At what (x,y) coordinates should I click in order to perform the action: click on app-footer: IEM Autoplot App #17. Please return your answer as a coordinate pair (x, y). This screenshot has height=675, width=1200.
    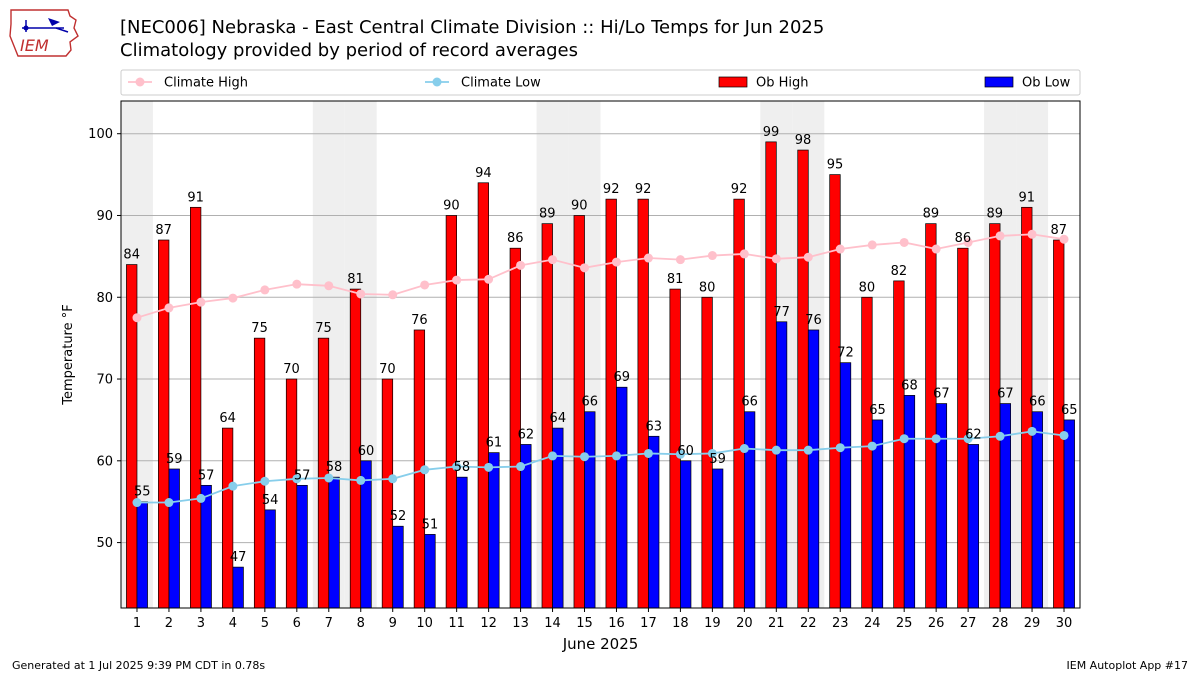
    Looking at the image, I should click on (1127, 665).